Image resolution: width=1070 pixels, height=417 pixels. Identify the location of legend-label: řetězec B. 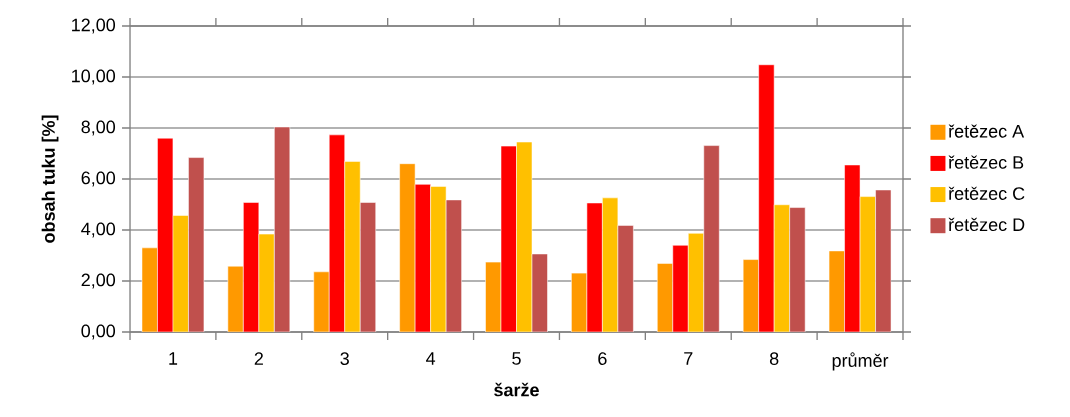
(986, 162).